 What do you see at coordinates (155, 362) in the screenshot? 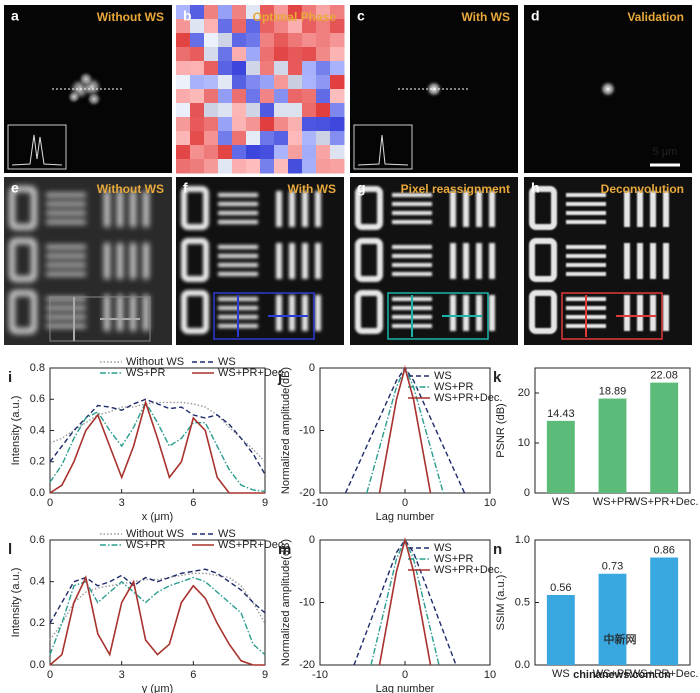
I see `legend-label: Without WS` at bounding box center [155, 362].